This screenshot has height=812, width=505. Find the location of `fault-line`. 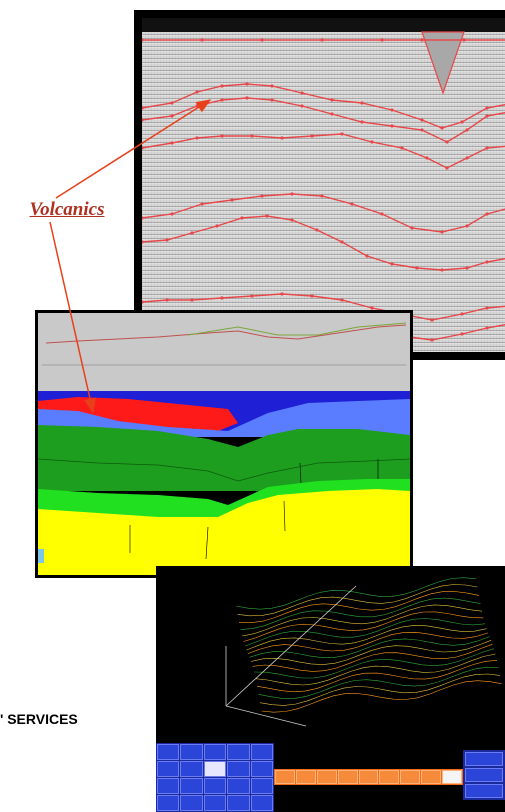

fault-line is located at coordinates (284, 516).